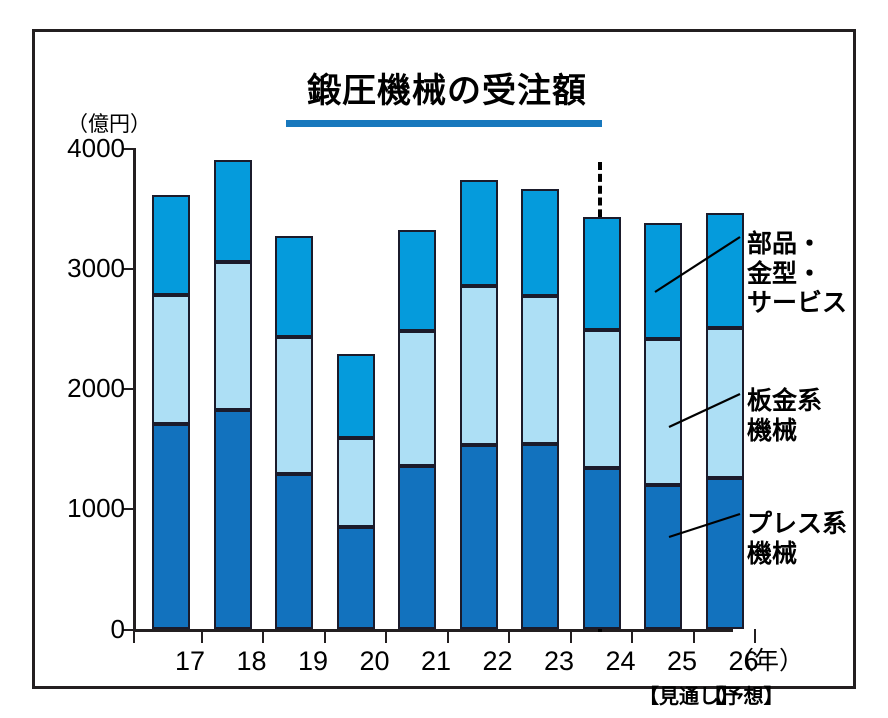 The height and width of the screenshot is (718, 888). I want to click on x-axis-unit-label: （年）, so click(767, 661).